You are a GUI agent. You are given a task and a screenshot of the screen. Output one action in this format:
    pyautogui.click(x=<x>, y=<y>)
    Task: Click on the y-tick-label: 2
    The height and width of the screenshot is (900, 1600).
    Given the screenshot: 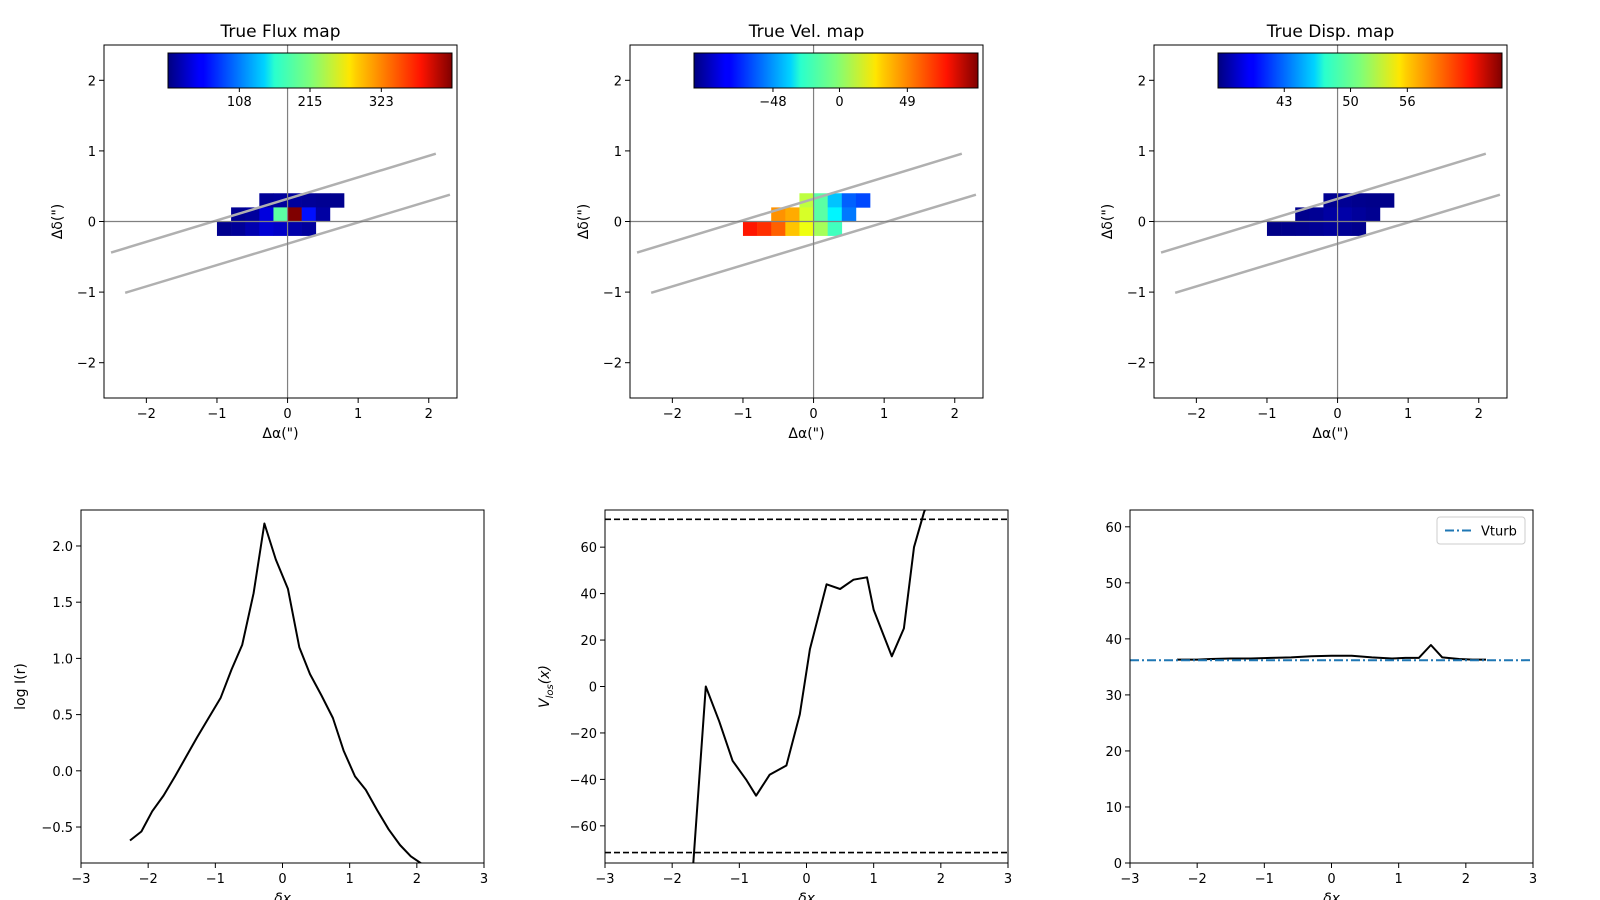 What is the action you would take?
    pyautogui.click(x=1142, y=81)
    